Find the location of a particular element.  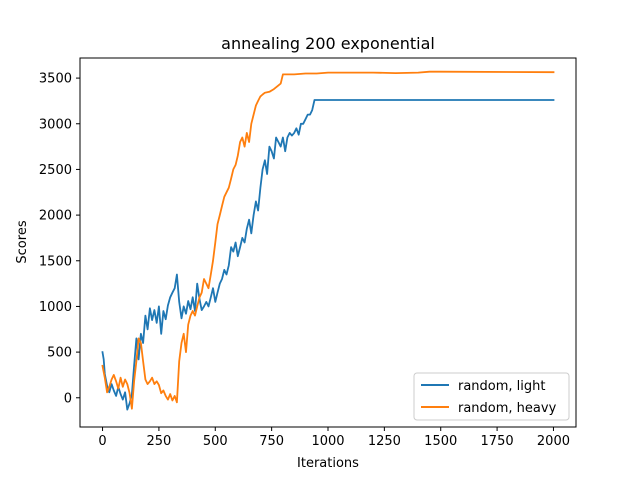

chart-title: annealing 200 exponential is located at coordinates (328, 43).